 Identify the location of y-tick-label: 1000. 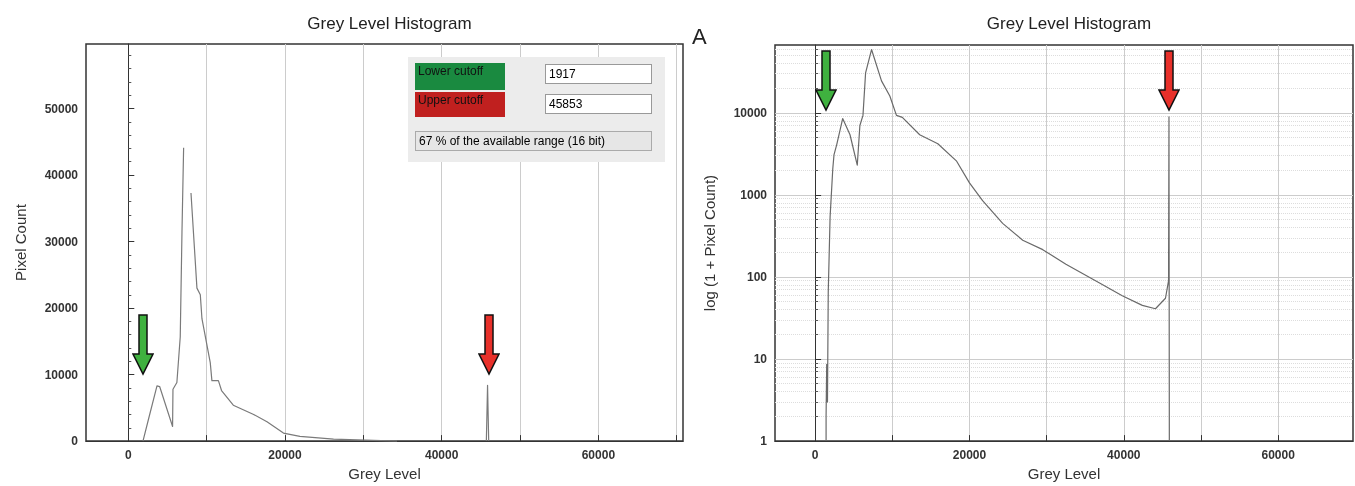
(754, 194).